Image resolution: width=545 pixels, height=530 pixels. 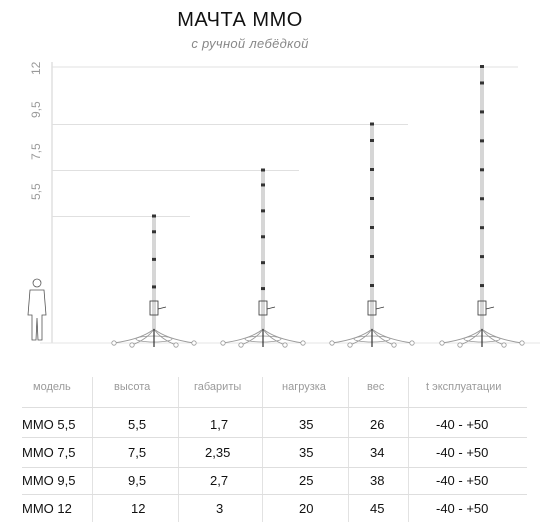 I want to click on cell-dimensions: 2,7, so click(x=219, y=480).